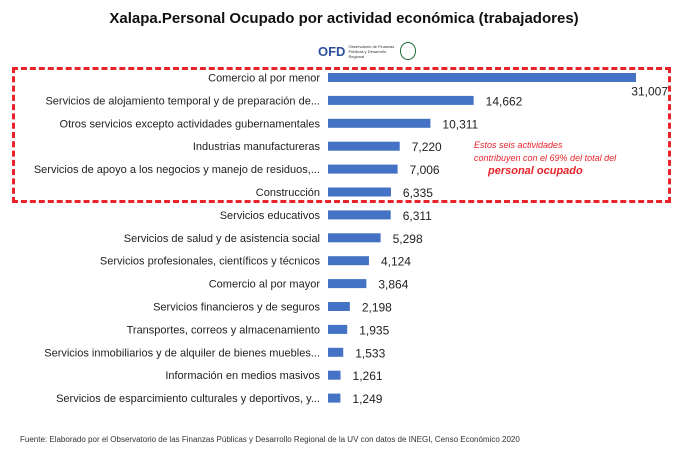 The height and width of the screenshot is (468, 688). Describe the element at coordinates (288, 193) in the screenshot. I see `category-label: Construcción` at that location.